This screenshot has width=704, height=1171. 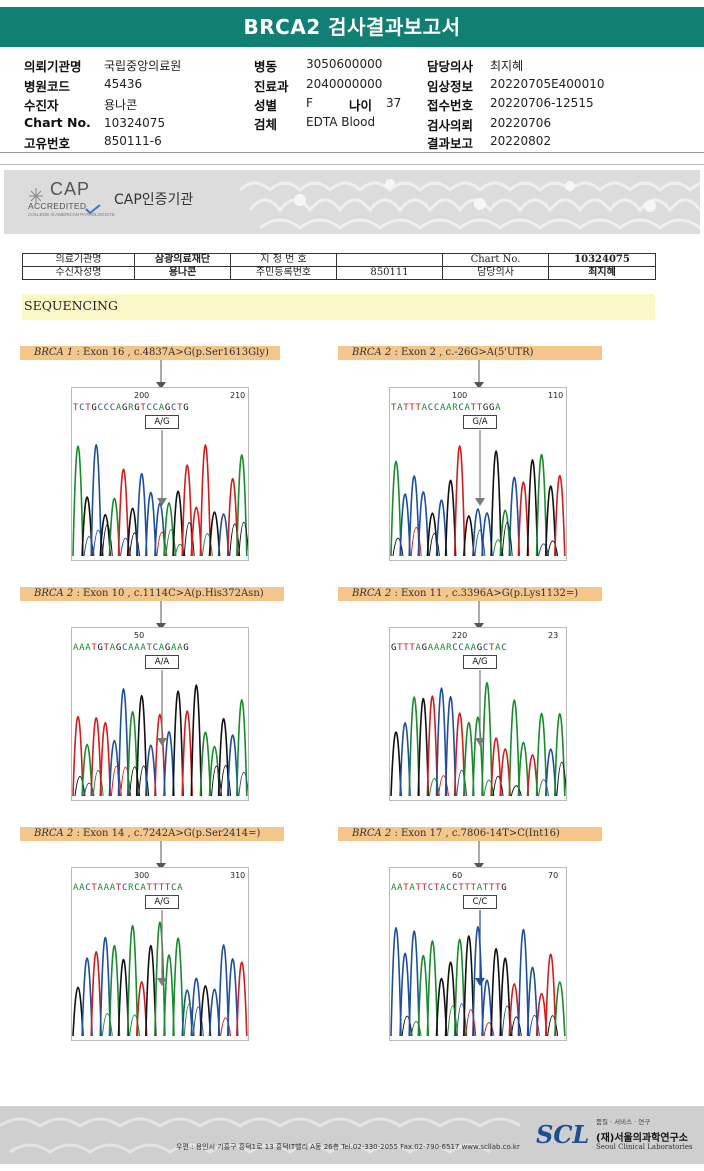 What do you see at coordinates (495, 273) in the screenshot?
I see `table-cell: 담당의사` at bounding box center [495, 273].